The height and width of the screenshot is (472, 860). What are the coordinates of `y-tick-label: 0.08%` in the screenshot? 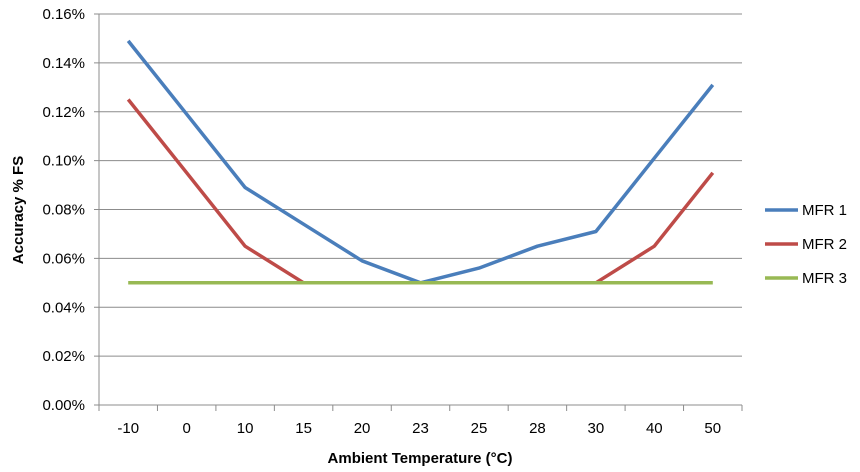 It's located at (63, 210).